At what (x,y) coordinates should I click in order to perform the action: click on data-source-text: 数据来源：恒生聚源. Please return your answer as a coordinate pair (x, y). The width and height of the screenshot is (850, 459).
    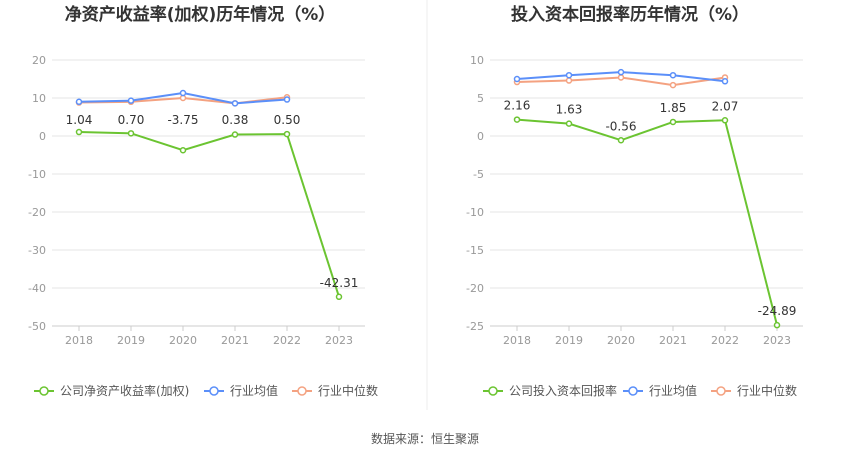
    Looking at the image, I should click on (425, 438).